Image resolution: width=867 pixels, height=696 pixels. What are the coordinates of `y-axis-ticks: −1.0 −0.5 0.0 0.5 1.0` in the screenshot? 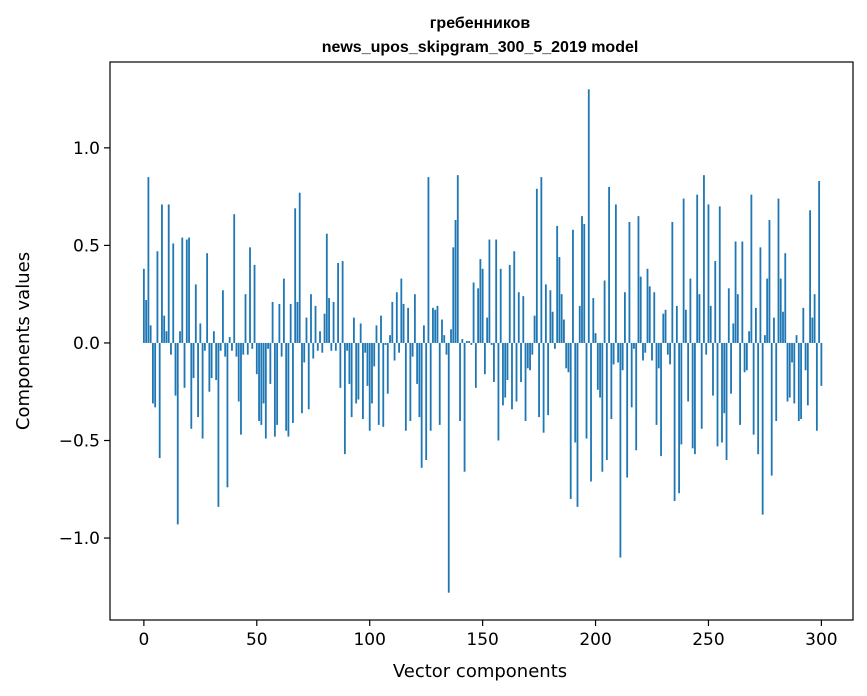 It's located at (84, 344).